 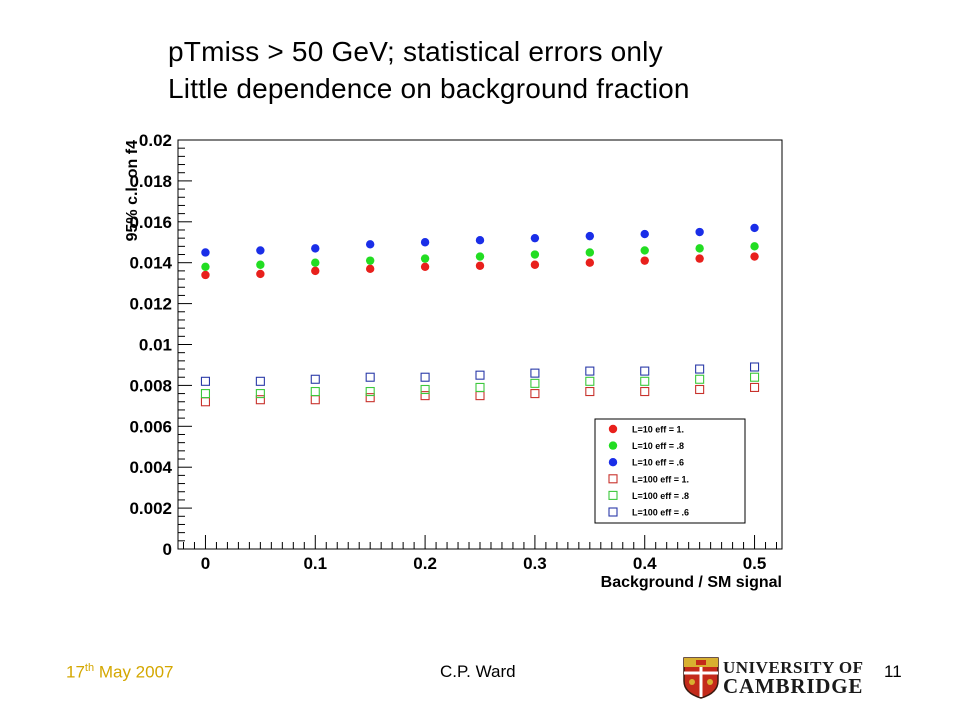 What do you see at coordinates (315, 563) in the screenshot?
I see `x-tick-label: 0.1` at bounding box center [315, 563].